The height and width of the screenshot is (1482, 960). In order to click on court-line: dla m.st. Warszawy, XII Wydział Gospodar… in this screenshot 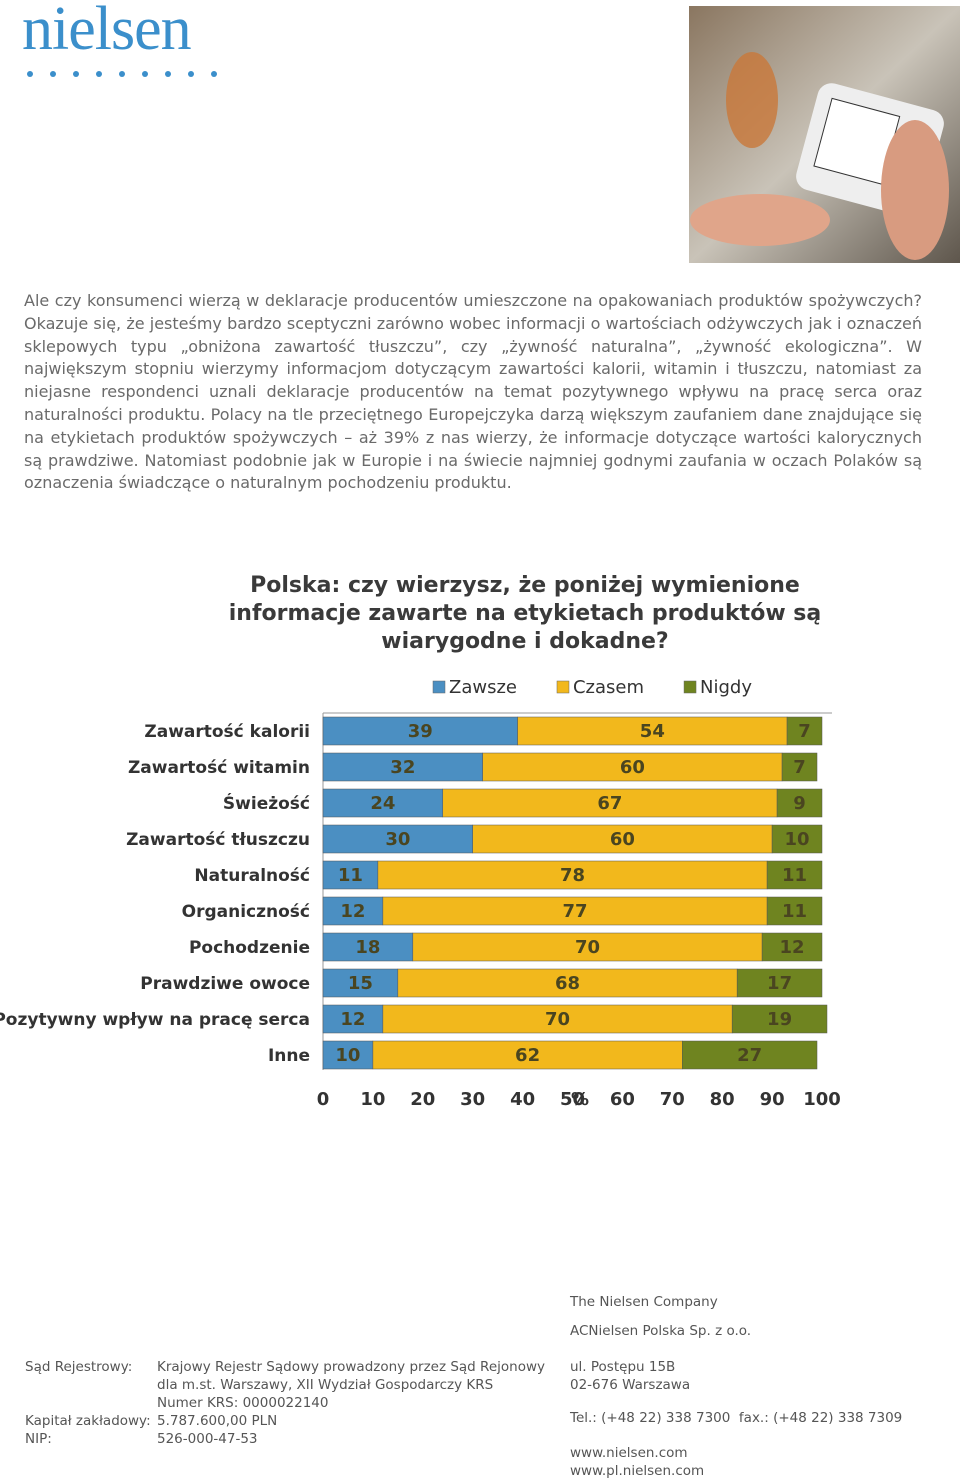, I will do `click(325, 1385)`.